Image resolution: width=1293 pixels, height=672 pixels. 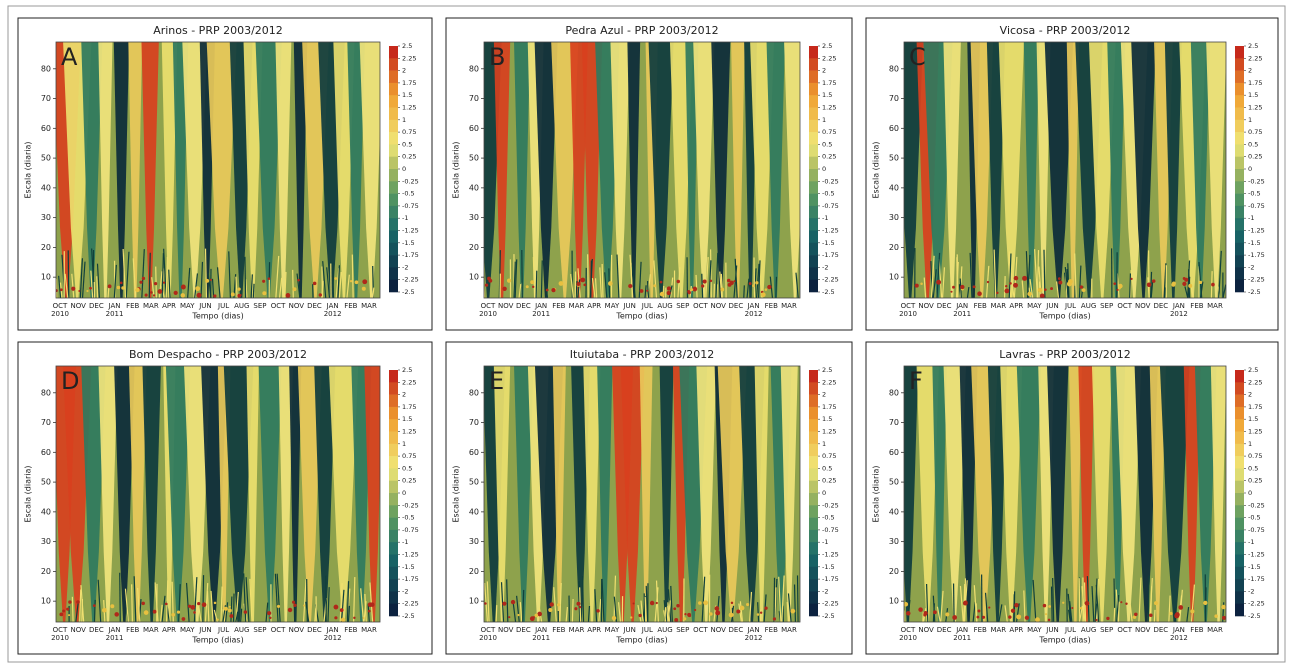 What do you see at coordinates (916, 381) in the screenshot?
I see `panel-letter: F` at bounding box center [916, 381].